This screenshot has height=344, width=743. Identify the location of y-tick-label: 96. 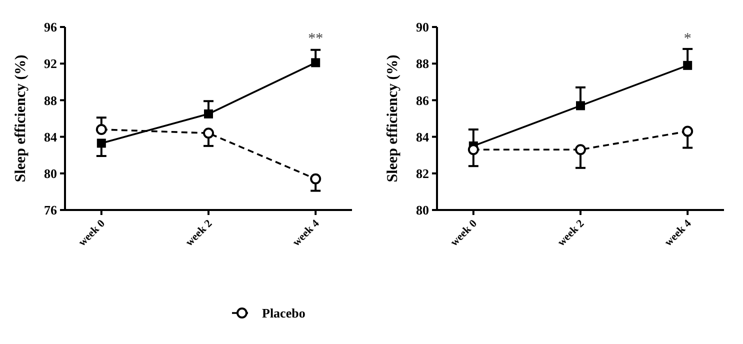
(51, 27).